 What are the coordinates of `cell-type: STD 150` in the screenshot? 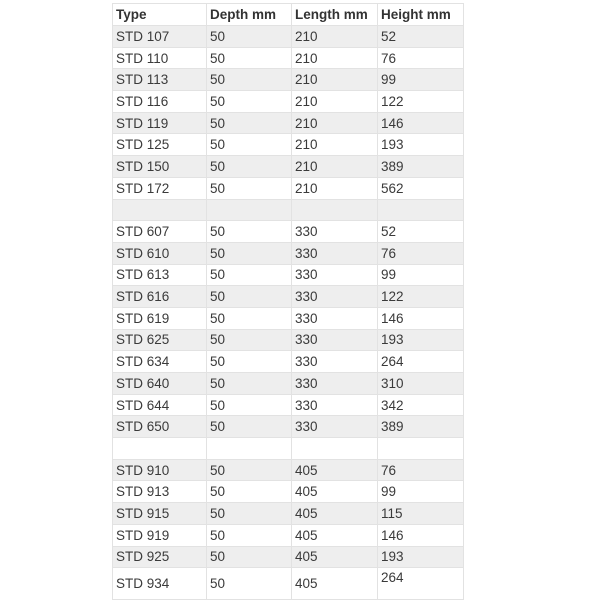 It's located at (159, 166).